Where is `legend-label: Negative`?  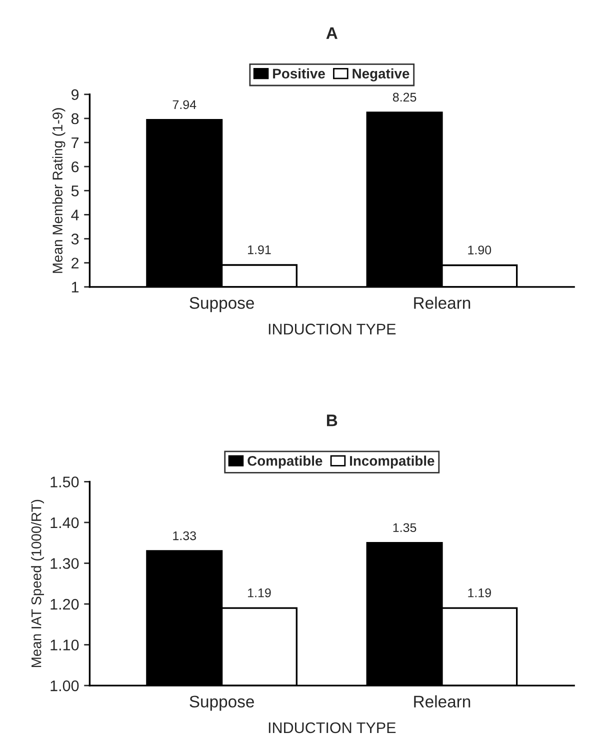
legend-label: Negative is located at coordinates (381, 75).